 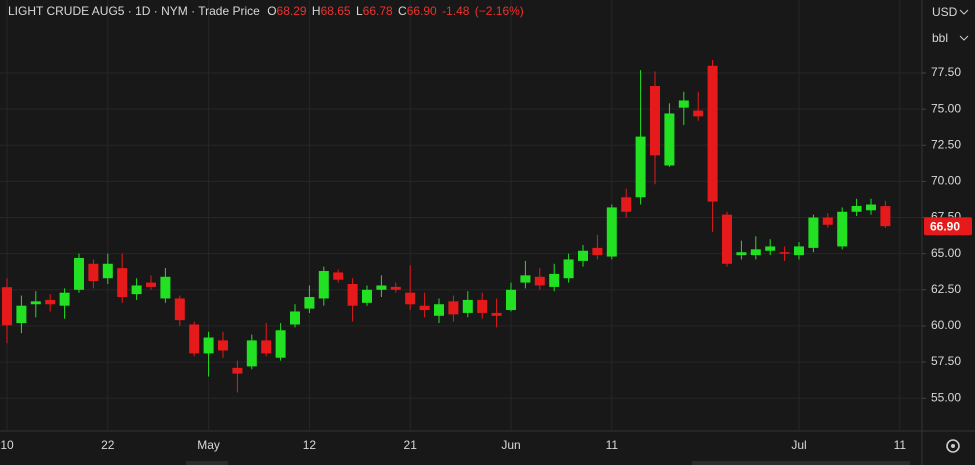 What do you see at coordinates (422, 11) in the screenshot?
I see `c-value: 66.90` at bounding box center [422, 11].